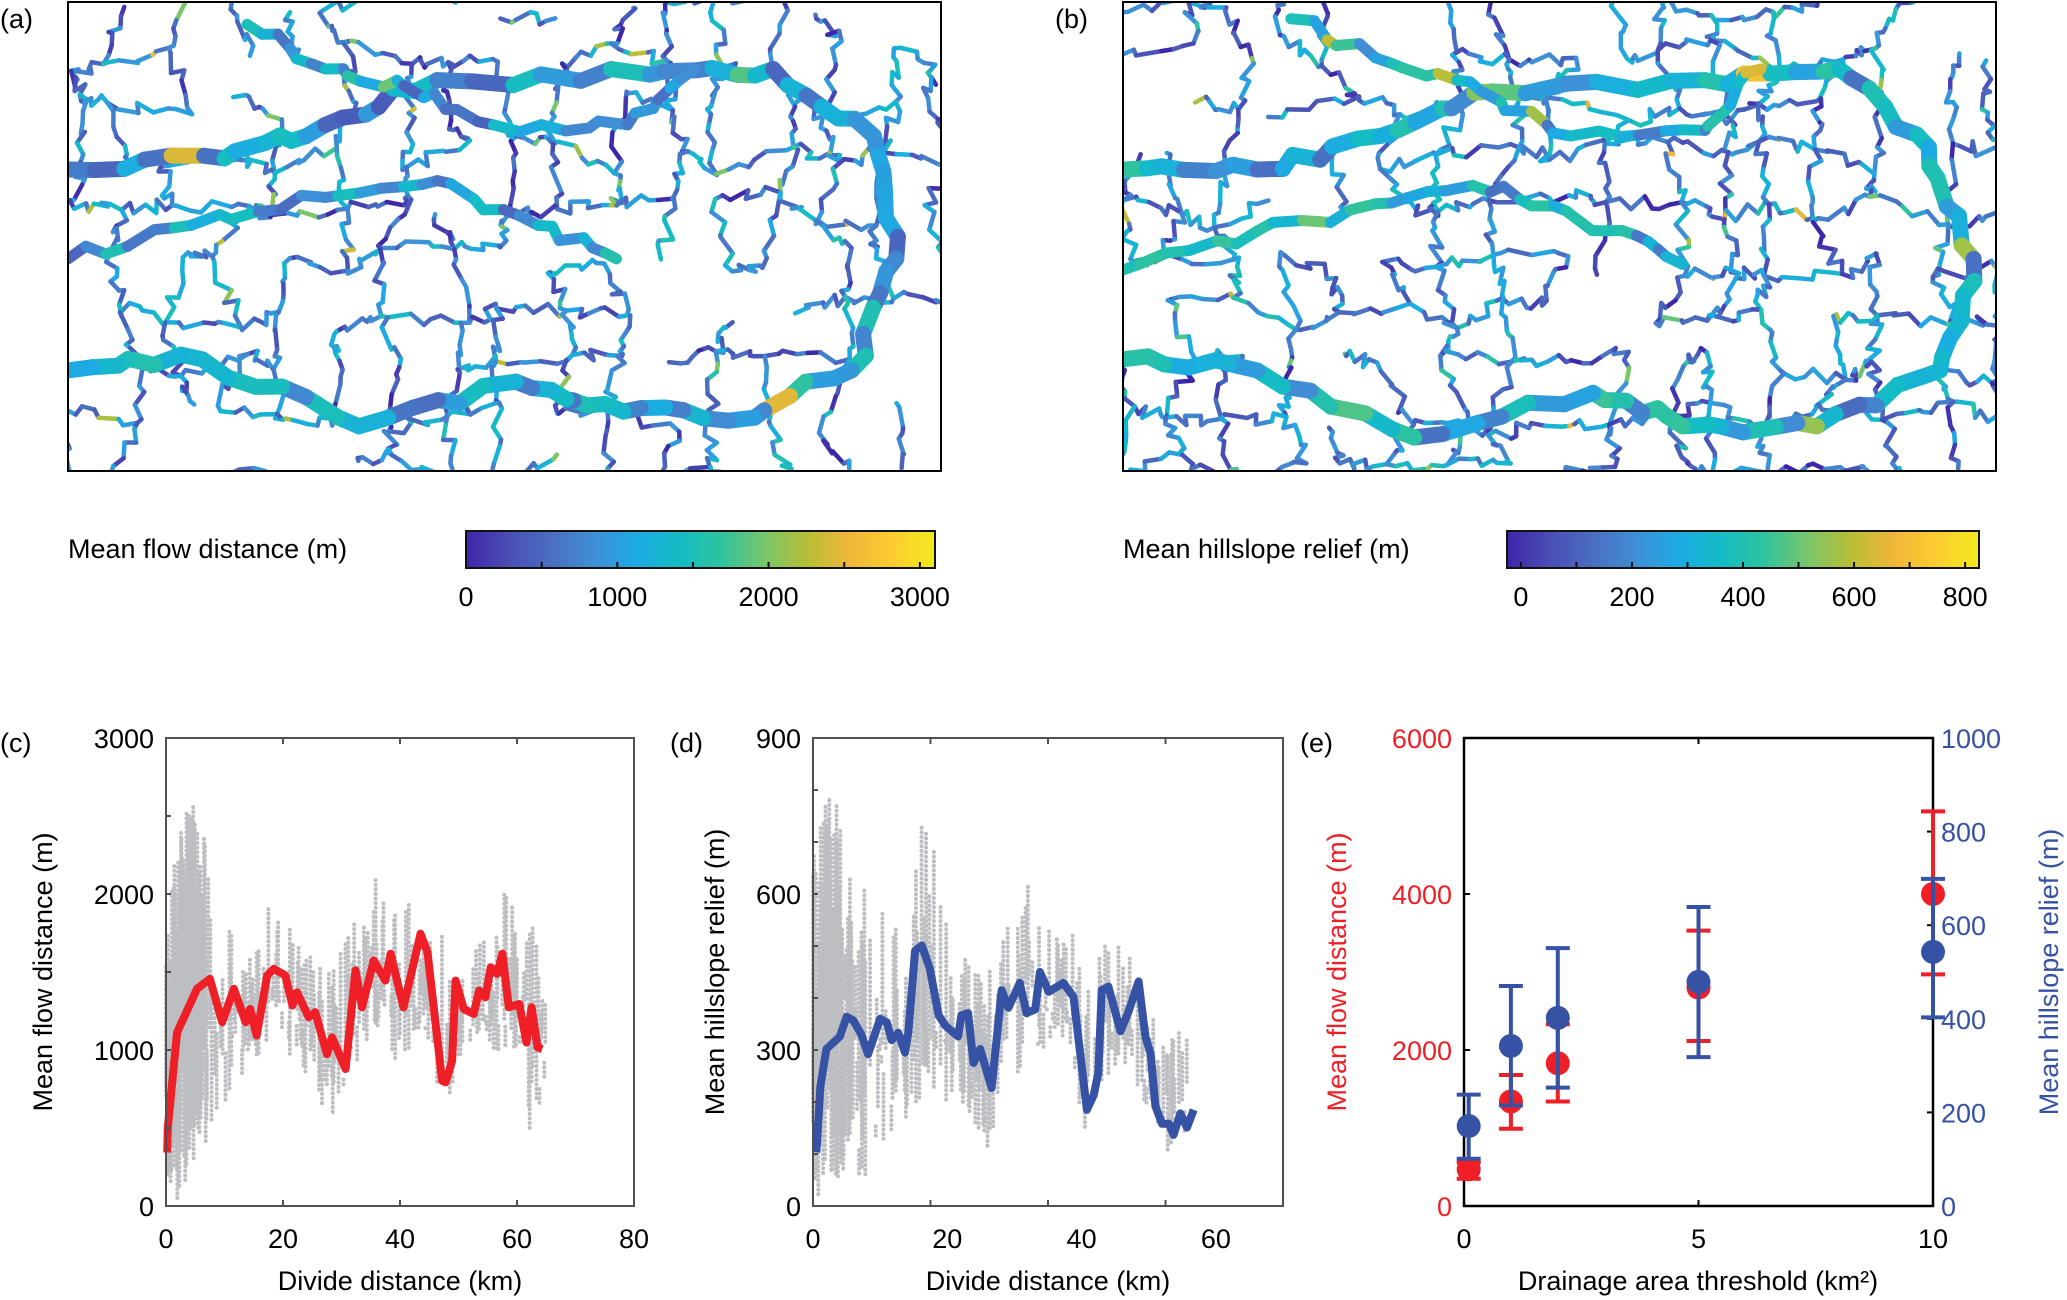 The height and width of the screenshot is (1300, 2067). I want to click on series-line-moving-mean, so click(1005, 1047).